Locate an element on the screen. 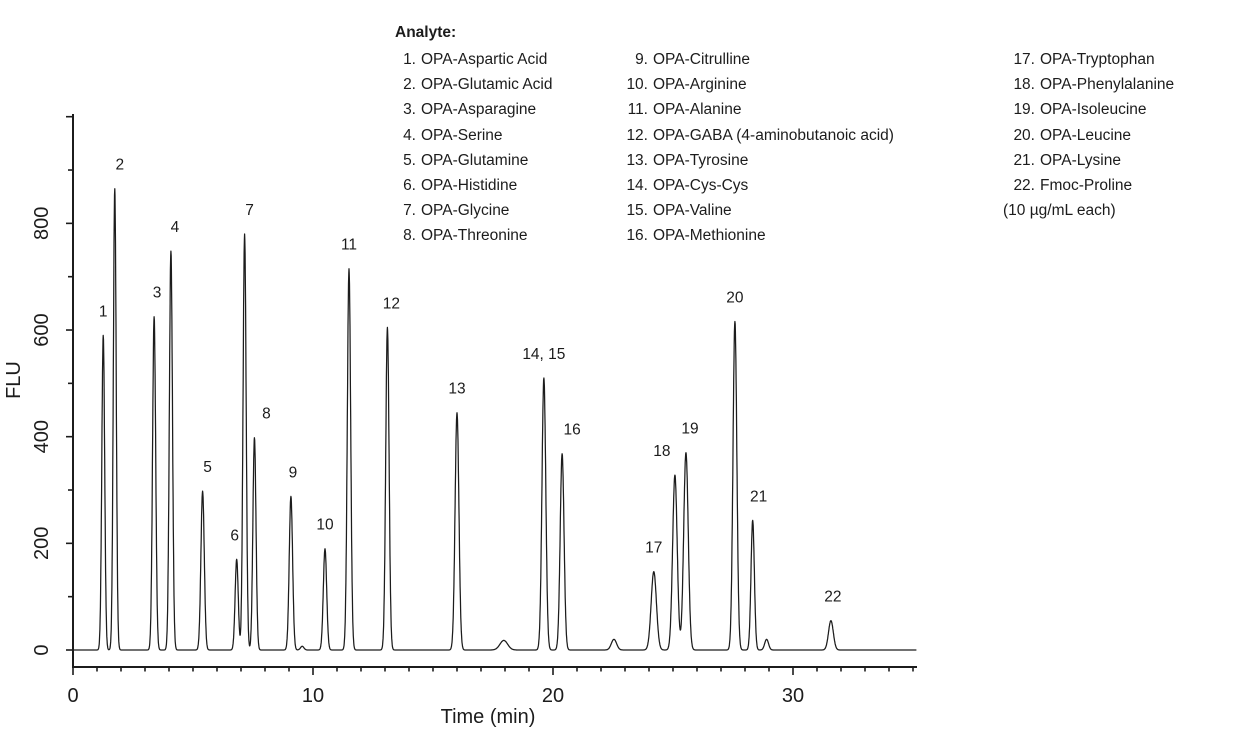 The height and width of the screenshot is (738, 1254). analyte-name: OPA-Glutamic Acid is located at coordinates (487, 85).